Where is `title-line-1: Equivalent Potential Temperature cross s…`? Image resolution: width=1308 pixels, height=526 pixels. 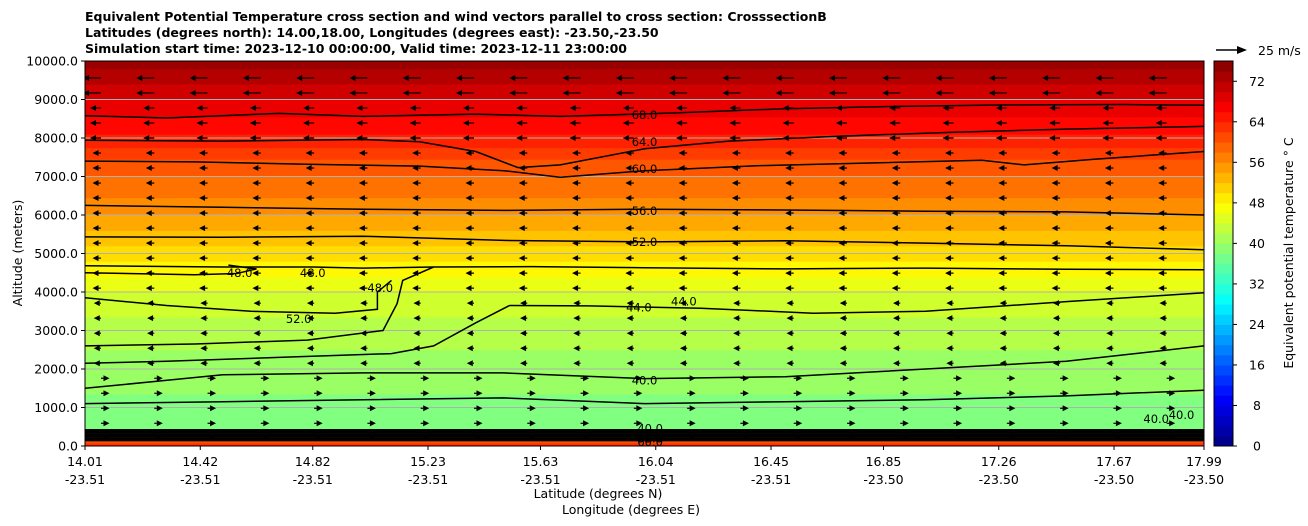 title-line-1: Equivalent Potential Temperature cross s… is located at coordinates (456, 16).